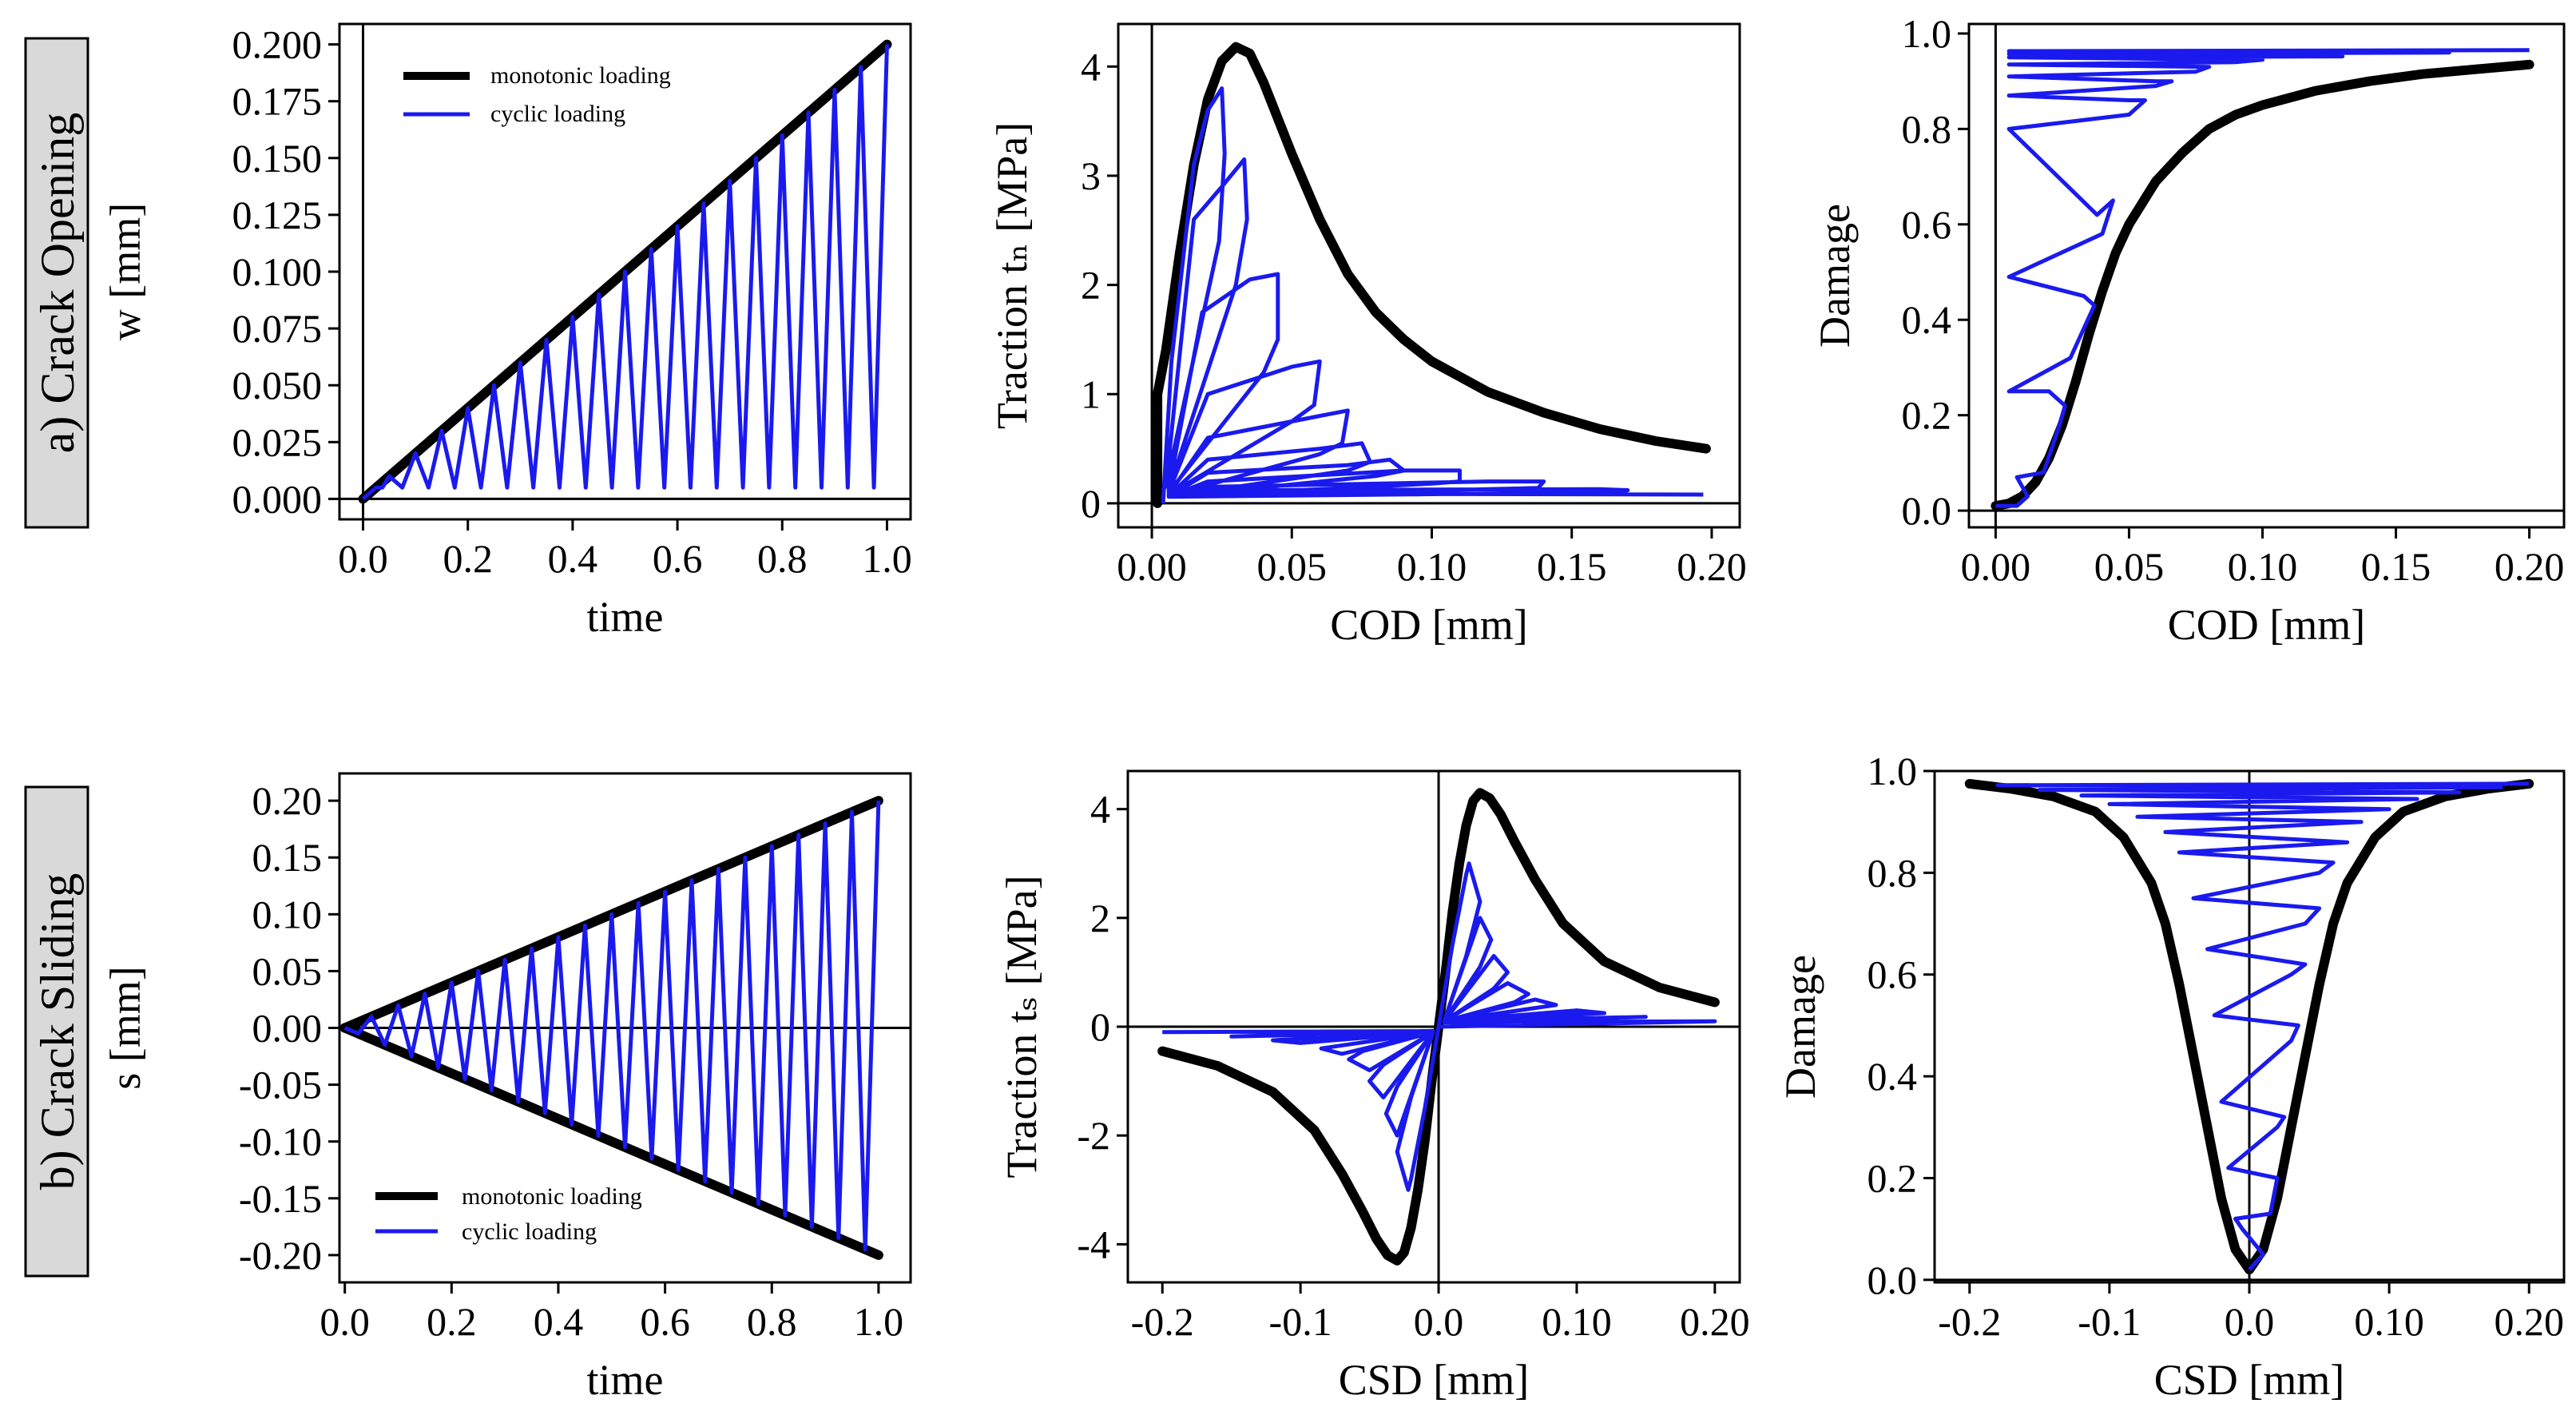 The height and width of the screenshot is (1423, 2576). What do you see at coordinates (1012, 275) in the screenshot?
I see `y-axis-label: Traction tₙ [MPa]` at bounding box center [1012, 275].